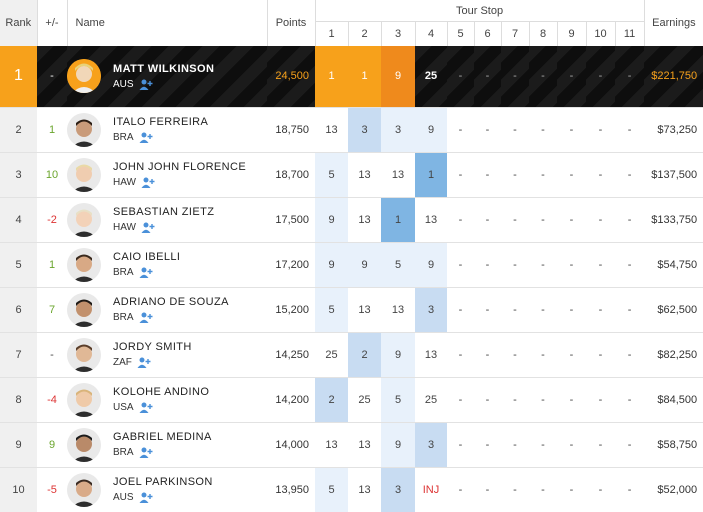 The height and width of the screenshot is (512, 703). I want to click on tour-stop-number: 3, so click(397, 33).